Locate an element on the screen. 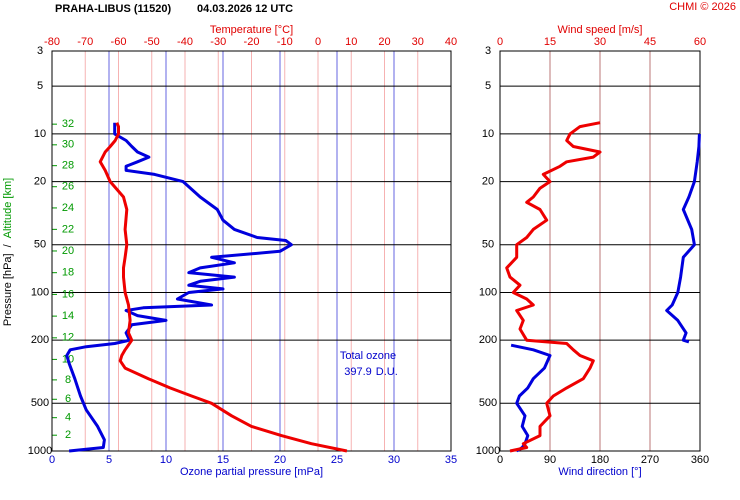 This screenshot has height=500, width=740. x-tick-label: 270 is located at coordinates (650, 460).